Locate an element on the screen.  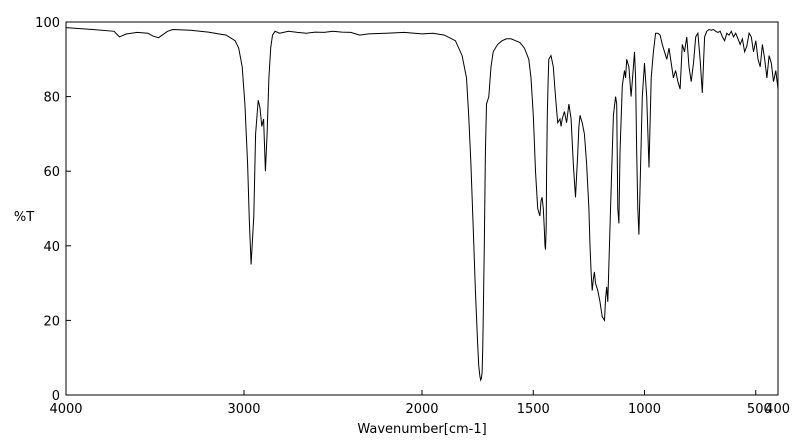
y-tick-label: 60 is located at coordinates (51, 172).